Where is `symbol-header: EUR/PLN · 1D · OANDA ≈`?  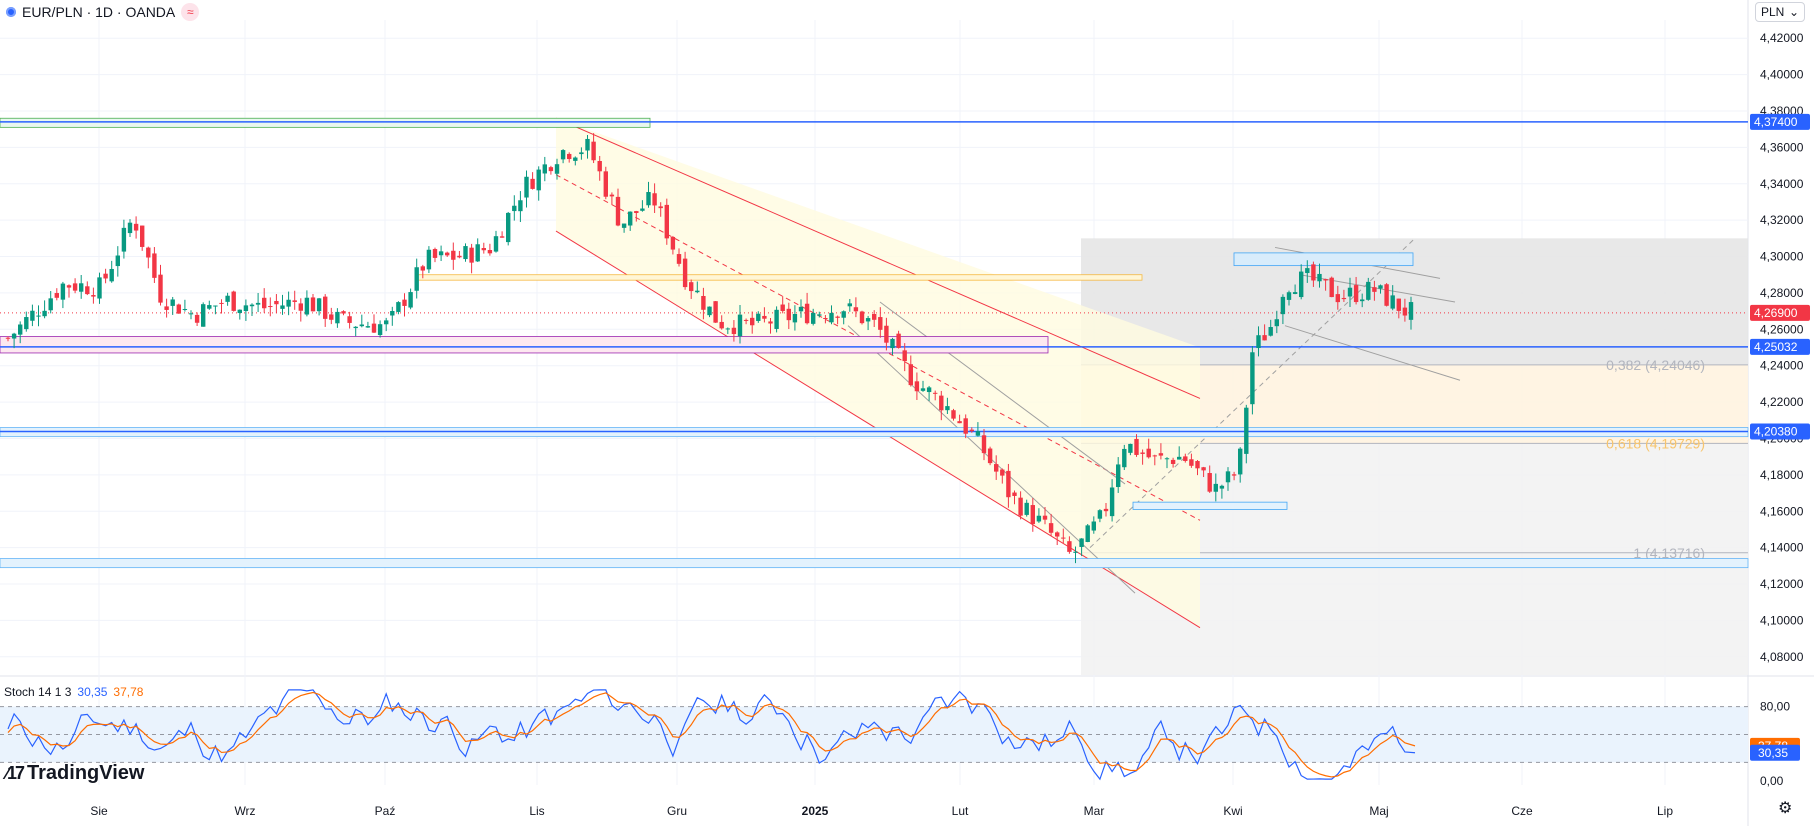
symbol-header: EUR/PLN · 1D · OANDA ≈ is located at coordinates (103, 12).